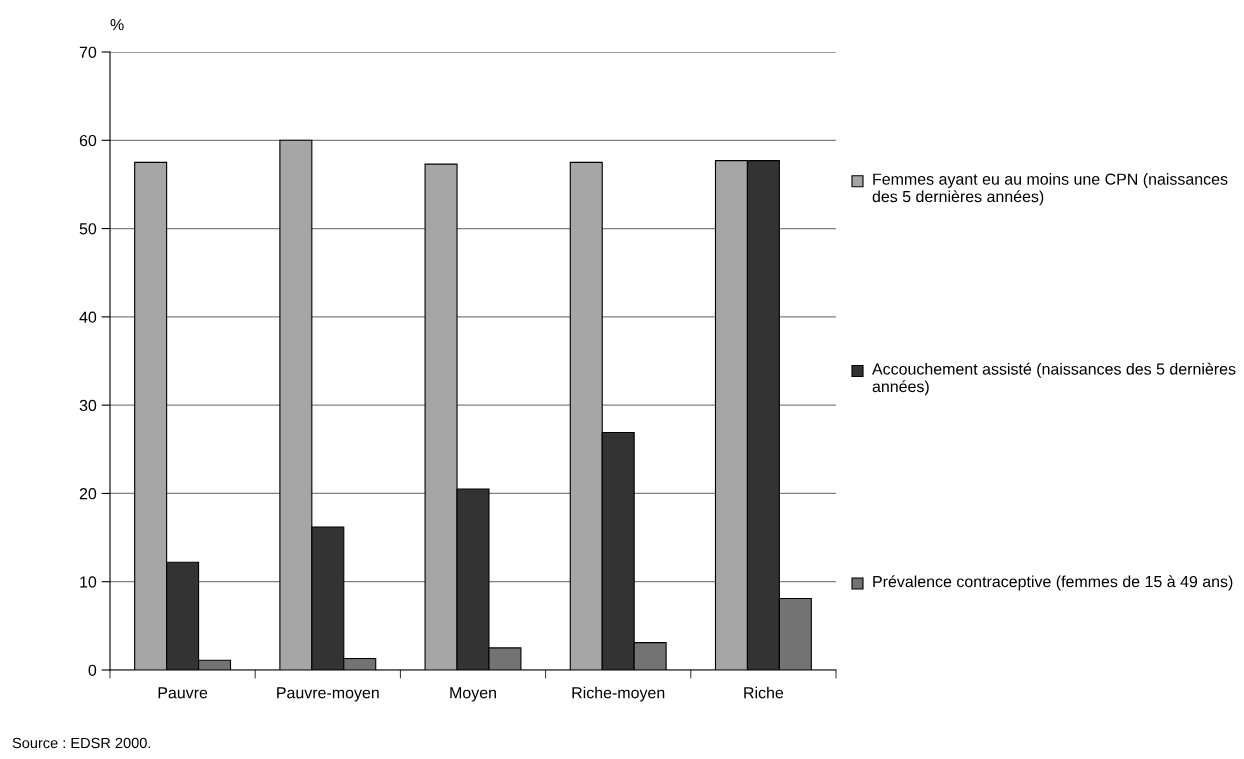  I want to click on source-note: Source : EDSR 2000., so click(81, 743).